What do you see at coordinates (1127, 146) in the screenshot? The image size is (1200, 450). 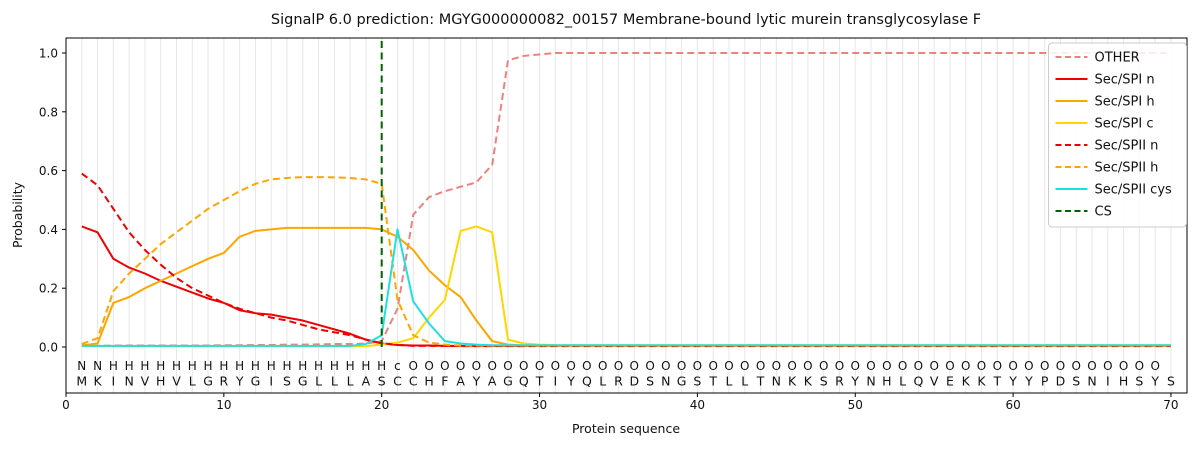 I see `legend-label: Sec/SPII n` at bounding box center [1127, 146].